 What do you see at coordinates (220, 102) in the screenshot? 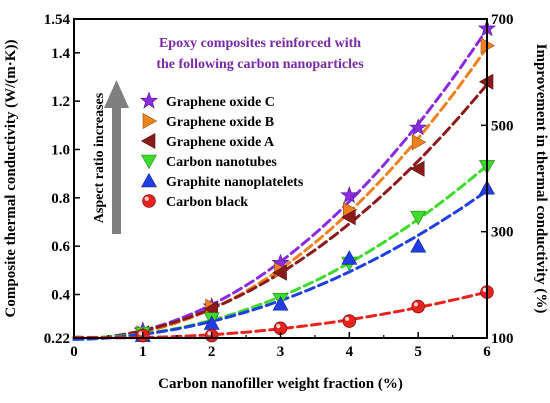
I see `legend-label-graphene-oxide-c: Graphene oxide C` at bounding box center [220, 102].